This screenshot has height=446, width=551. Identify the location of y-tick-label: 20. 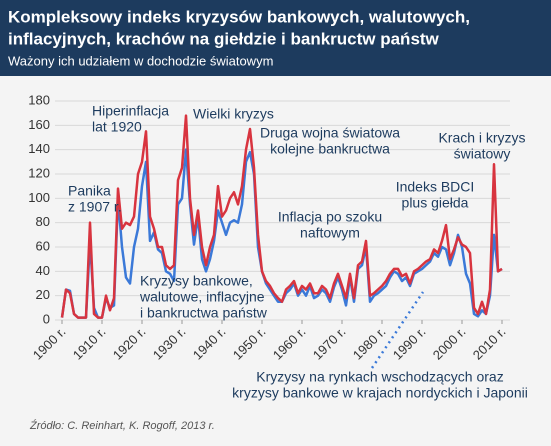
(43, 294).